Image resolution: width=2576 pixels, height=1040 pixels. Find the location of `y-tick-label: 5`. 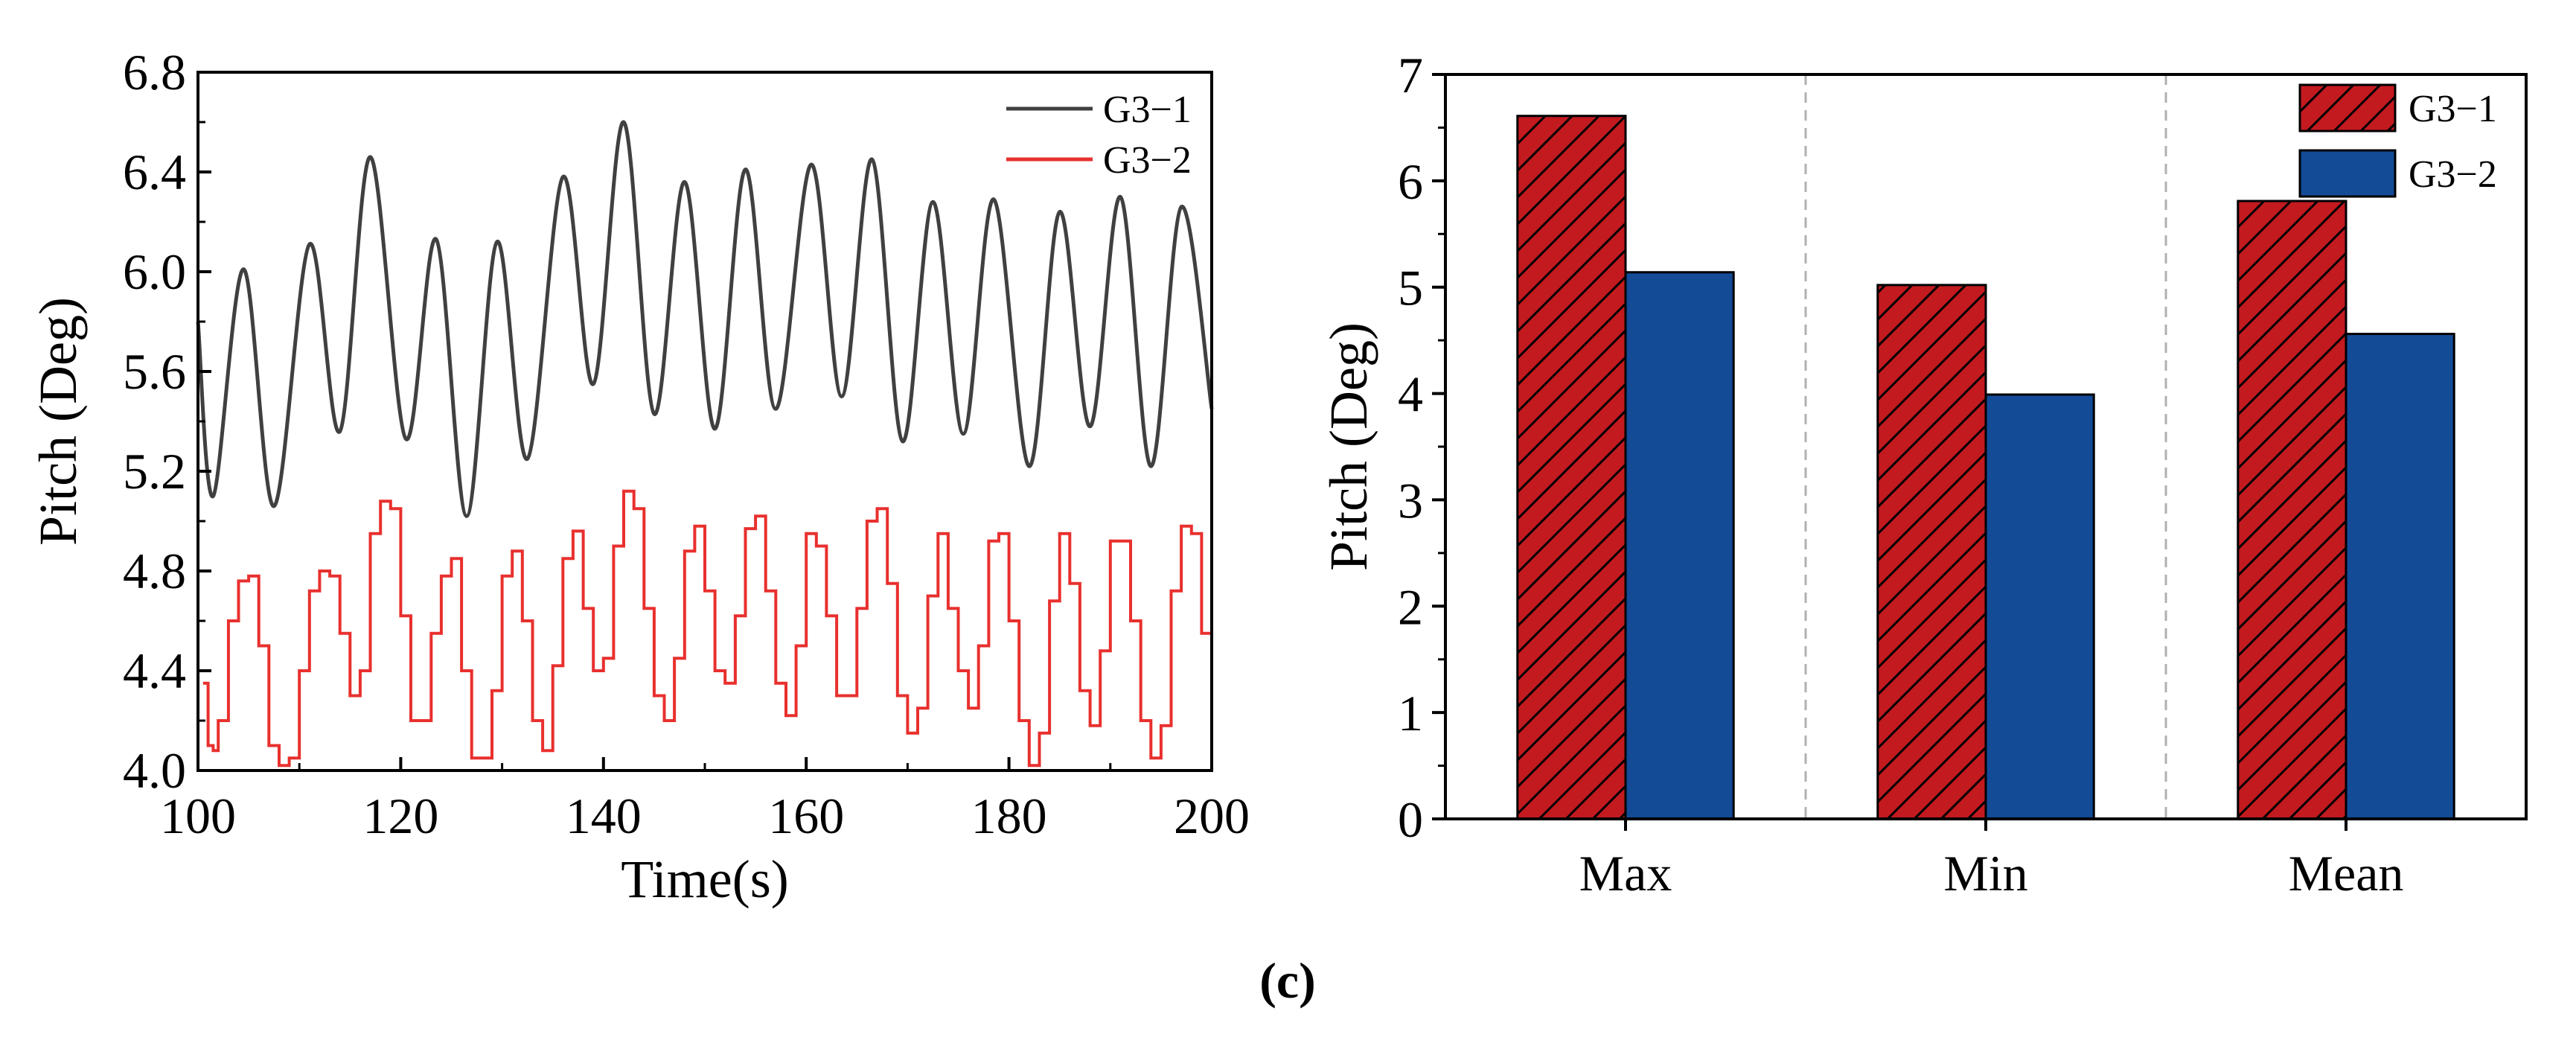

y-tick-label: 5 is located at coordinates (1411, 288).